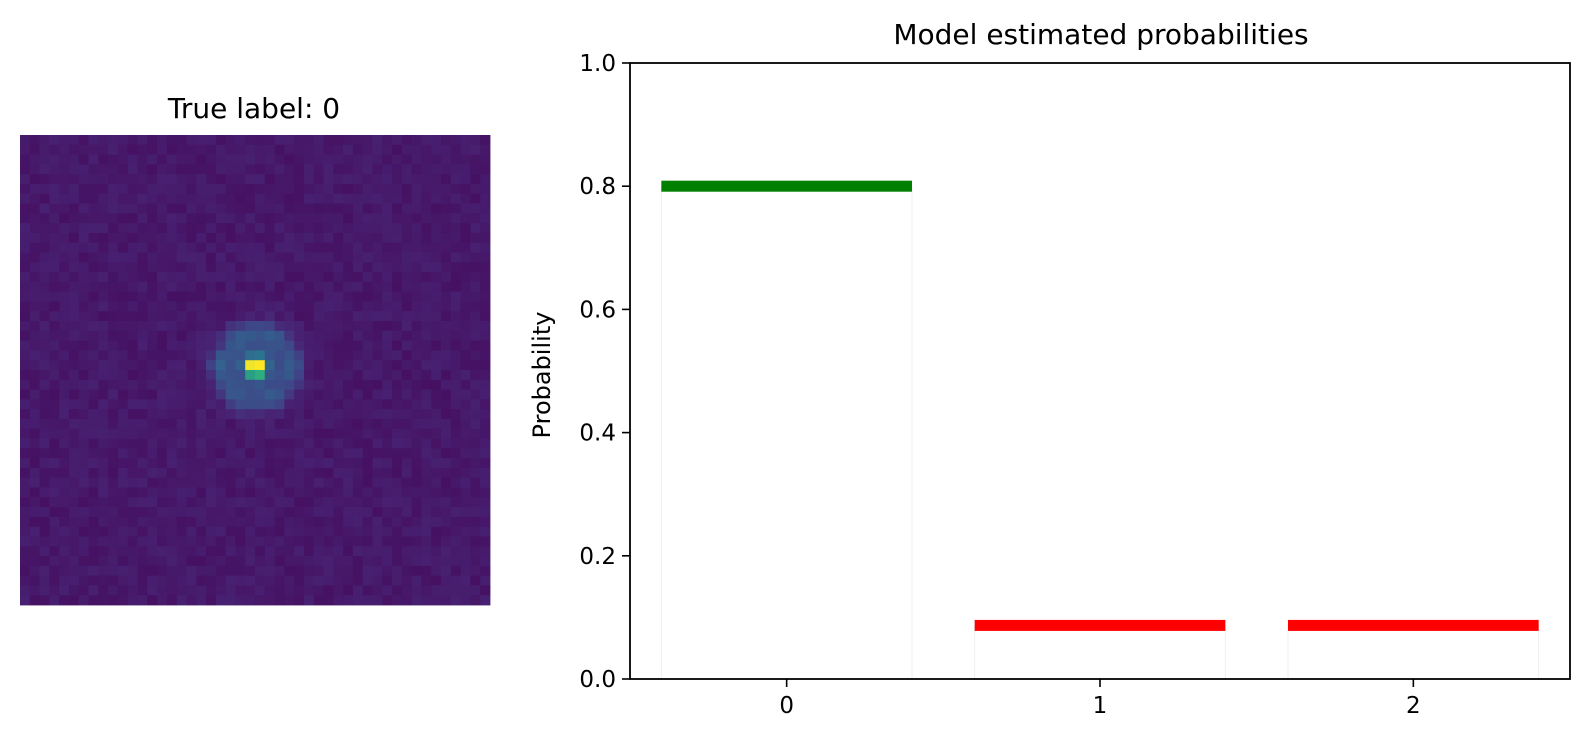  I want to click on x-tick-label: 2, so click(1413, 706).